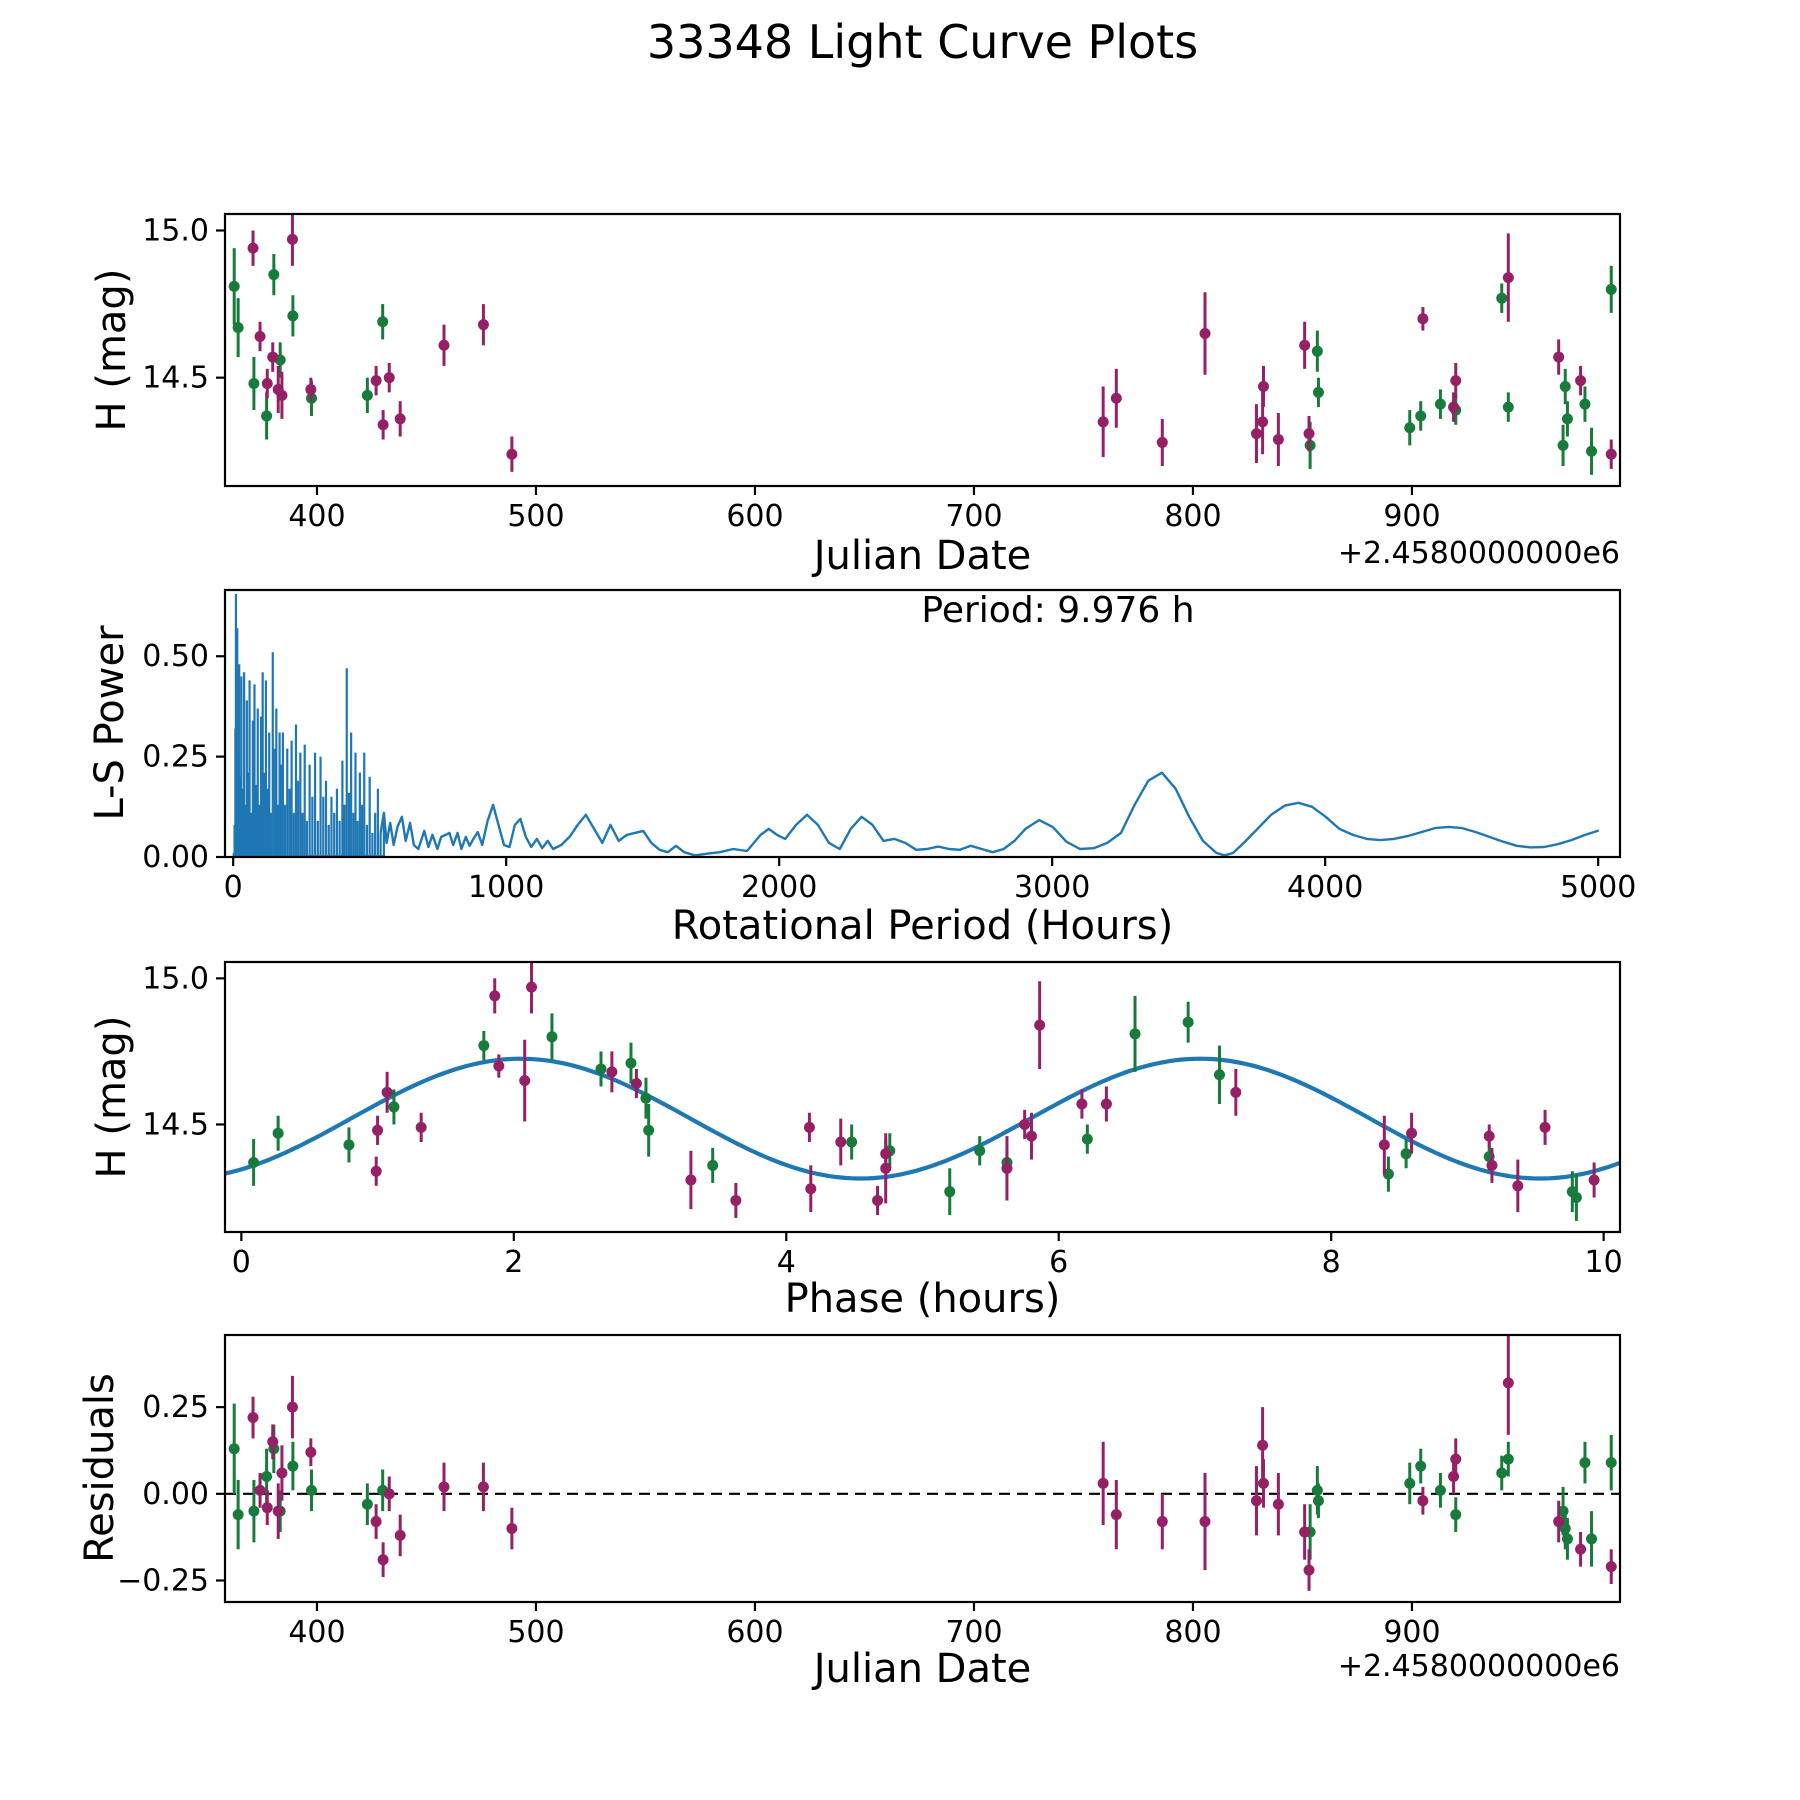  What do you see at coordinates (112, 1097) in the screenshot?
I see `mag-axis-label-phase: H (mag)` at bounding box center [112, 1097].